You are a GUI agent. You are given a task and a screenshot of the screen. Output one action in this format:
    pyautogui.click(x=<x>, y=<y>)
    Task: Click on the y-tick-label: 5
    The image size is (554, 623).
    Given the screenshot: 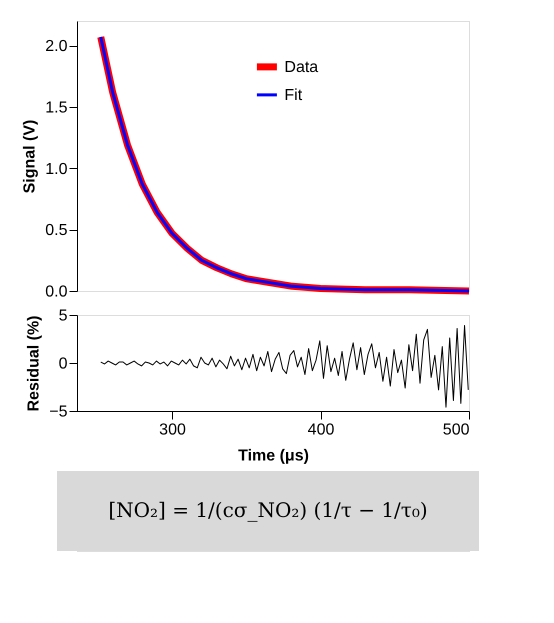 What is the action you would take?
    pyautogui.click(x=63, y=316)
    